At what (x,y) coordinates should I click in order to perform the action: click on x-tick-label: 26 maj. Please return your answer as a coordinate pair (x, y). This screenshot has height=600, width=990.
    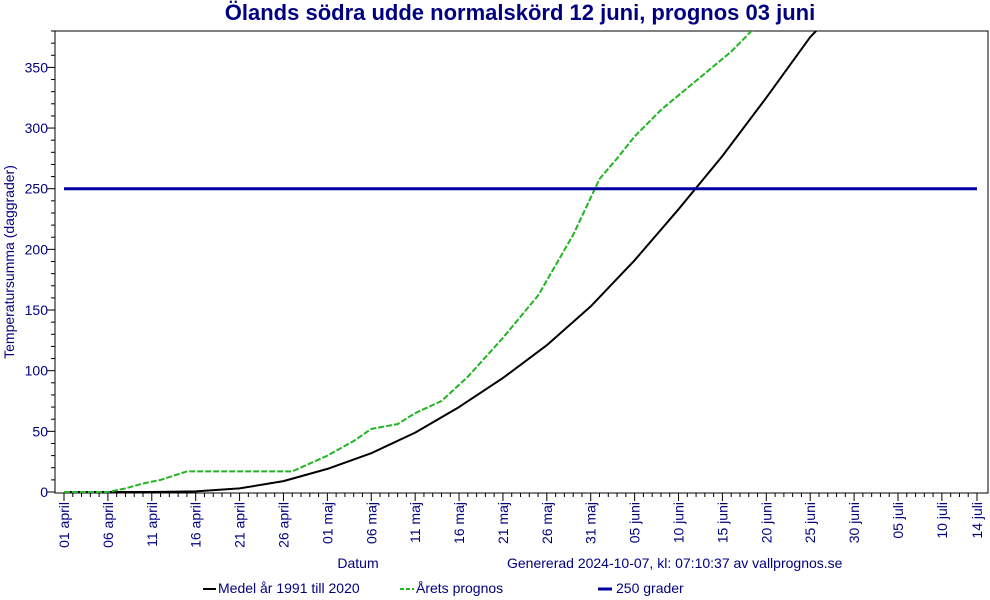
    Looking at the image, I should click on (547, 523).